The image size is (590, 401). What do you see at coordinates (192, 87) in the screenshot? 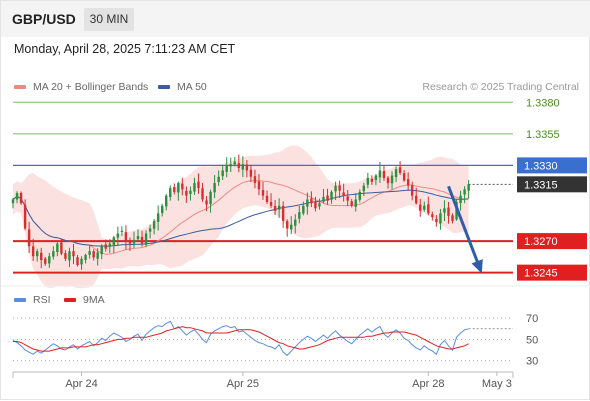
I see `legend-ma50-label: MA 50` at bounding box center [192, 87].